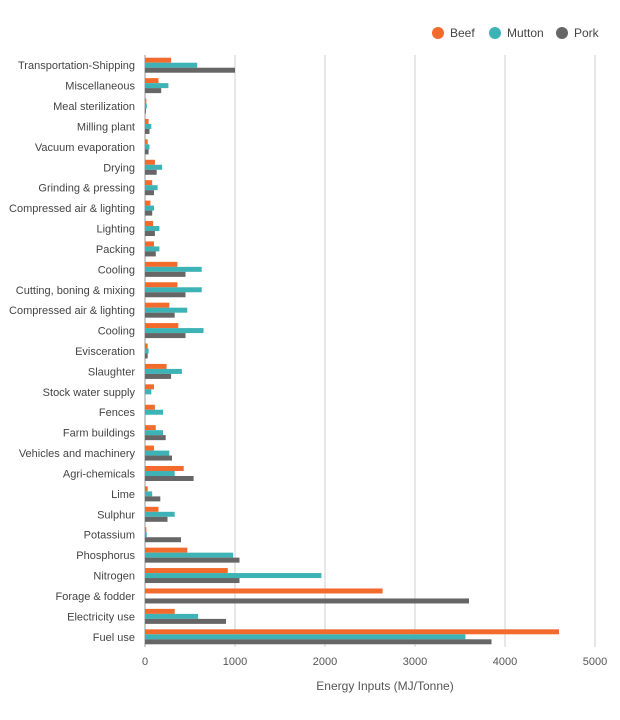 Image resolution: width=620 pixels, height=720 pixels. Describe the element at coordinates (114, 577) in the screenshot. I see `y-category-label: Nitrogen` at that location.